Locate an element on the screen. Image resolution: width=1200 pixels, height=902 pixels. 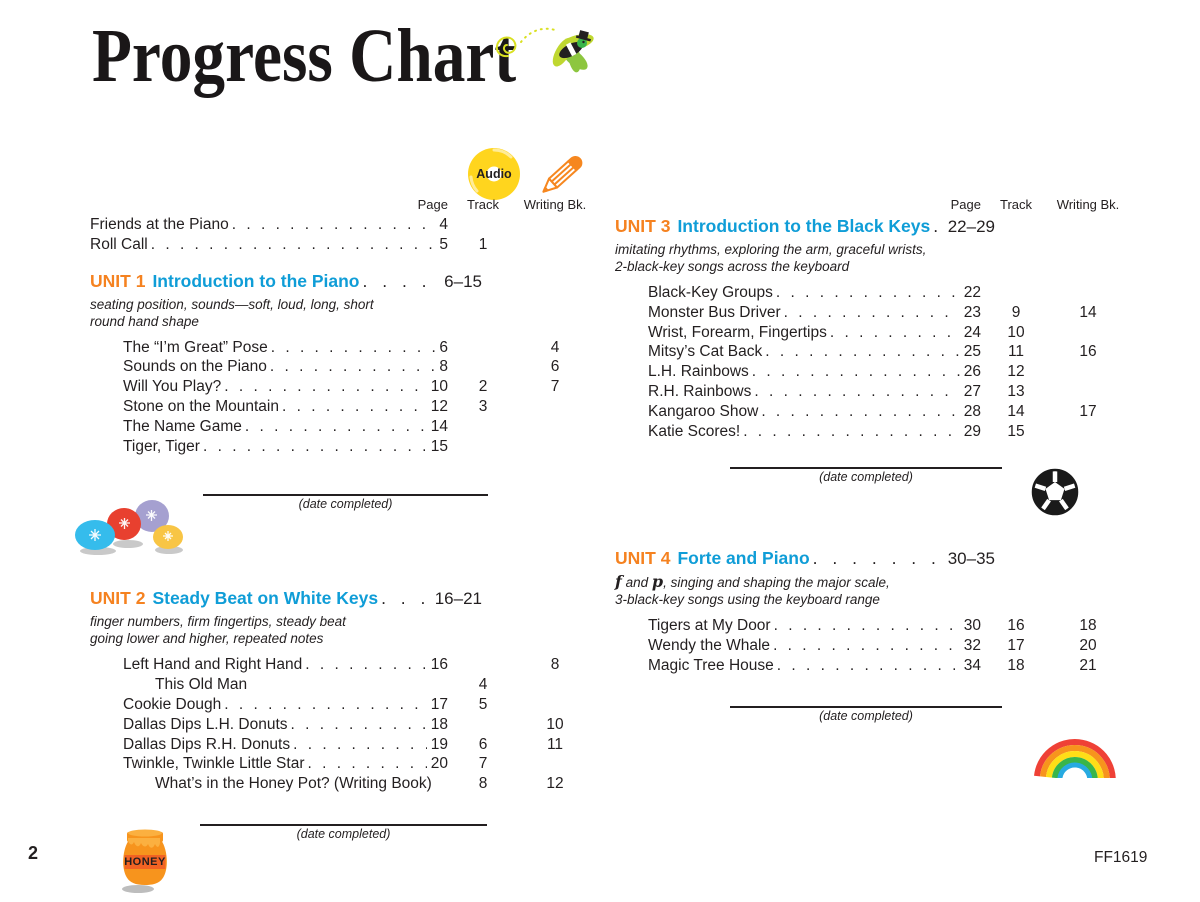
toc-page-number: 4 is located at coordinates (443, 224).